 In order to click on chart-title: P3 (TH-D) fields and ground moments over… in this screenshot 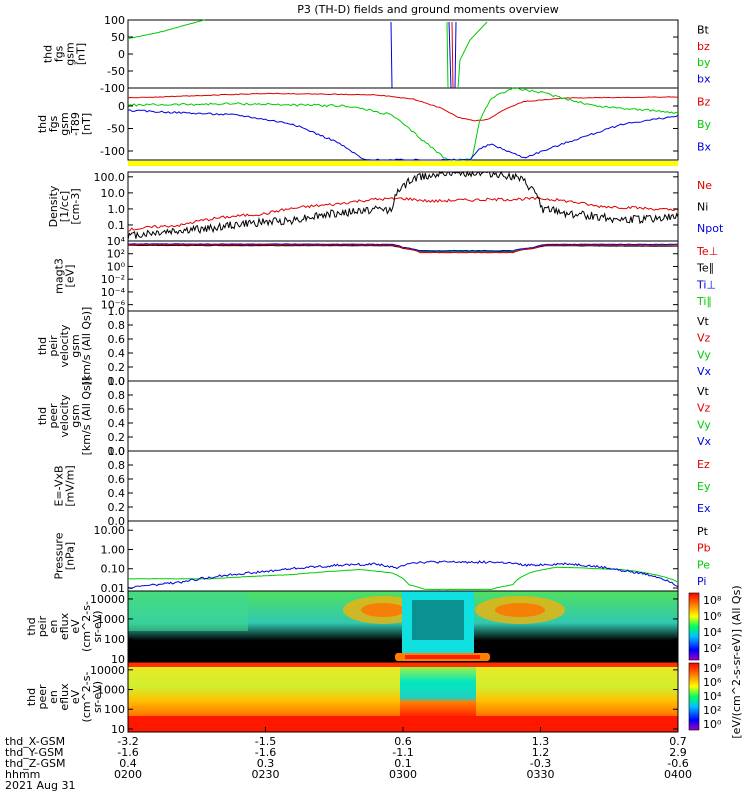, I will do `click(428, 9)`.